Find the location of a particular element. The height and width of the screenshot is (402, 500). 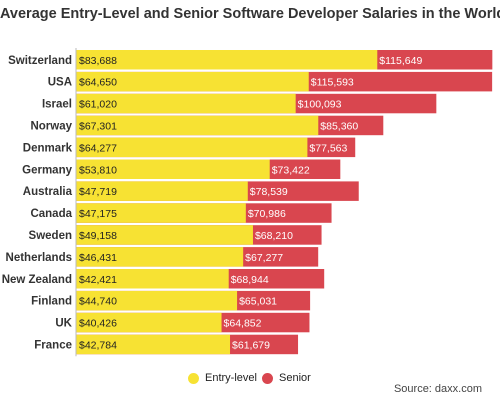

legend-swatch-senior is located at coordinates (267, 378).